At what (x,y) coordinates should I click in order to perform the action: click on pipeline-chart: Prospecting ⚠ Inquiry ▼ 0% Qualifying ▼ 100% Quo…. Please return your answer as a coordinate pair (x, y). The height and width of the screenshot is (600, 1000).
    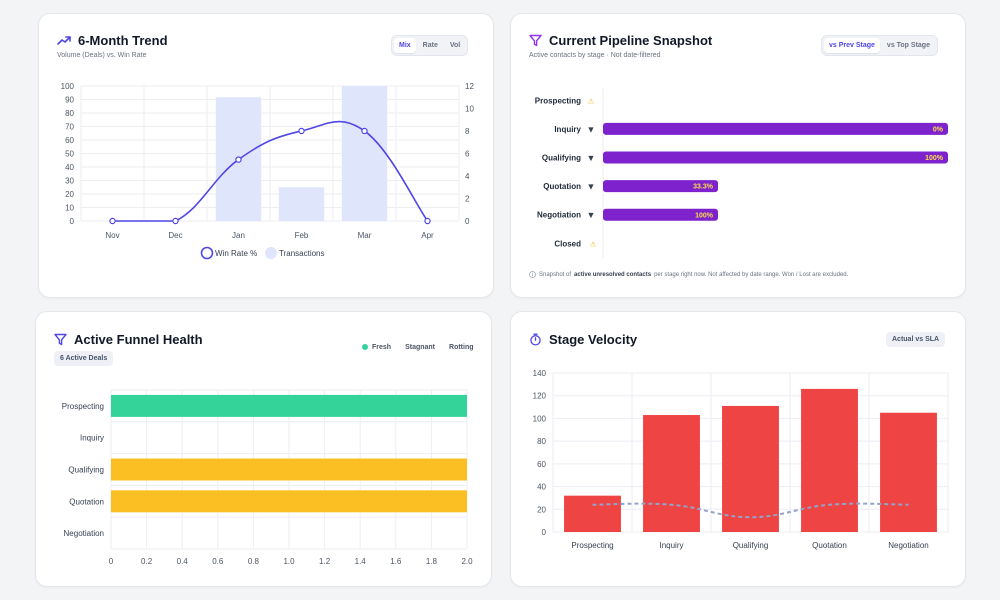
    Looking at the image, I should click on (741, 173).